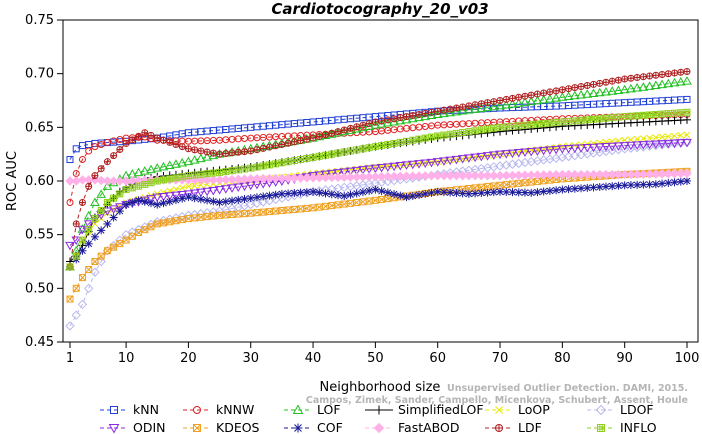 The height and width of the screenshot is (434, 702). I want to click on x-tick-label: 60, so click(437, 358).